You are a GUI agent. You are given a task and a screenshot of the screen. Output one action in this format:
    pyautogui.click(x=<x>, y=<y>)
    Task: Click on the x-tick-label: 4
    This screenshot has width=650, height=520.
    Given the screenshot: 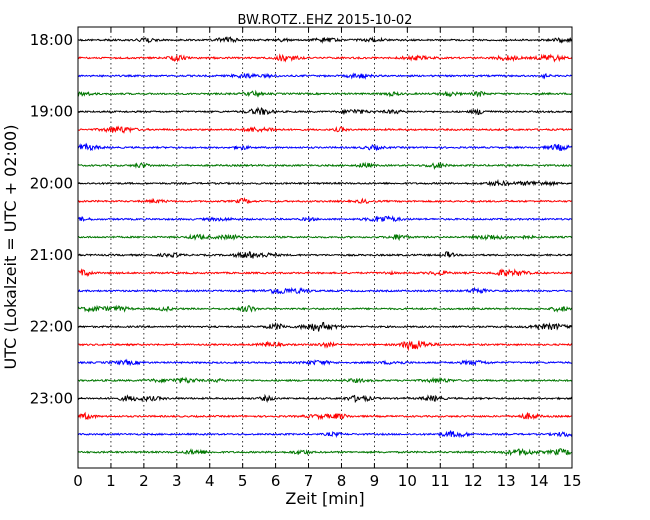 What is the action you would take?
    pyautogui.click(x=210, y=481)
    